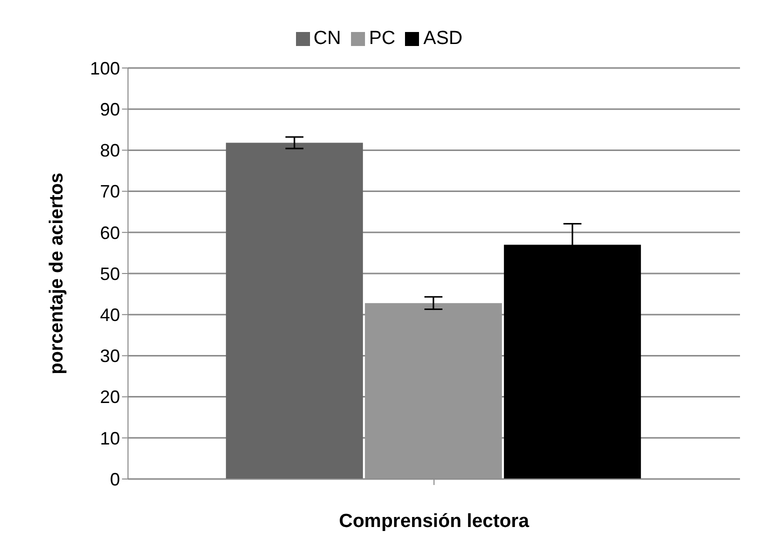 This screenshot has width=758, height=547. I want to click on legend-label: PC, so click(382, 38).